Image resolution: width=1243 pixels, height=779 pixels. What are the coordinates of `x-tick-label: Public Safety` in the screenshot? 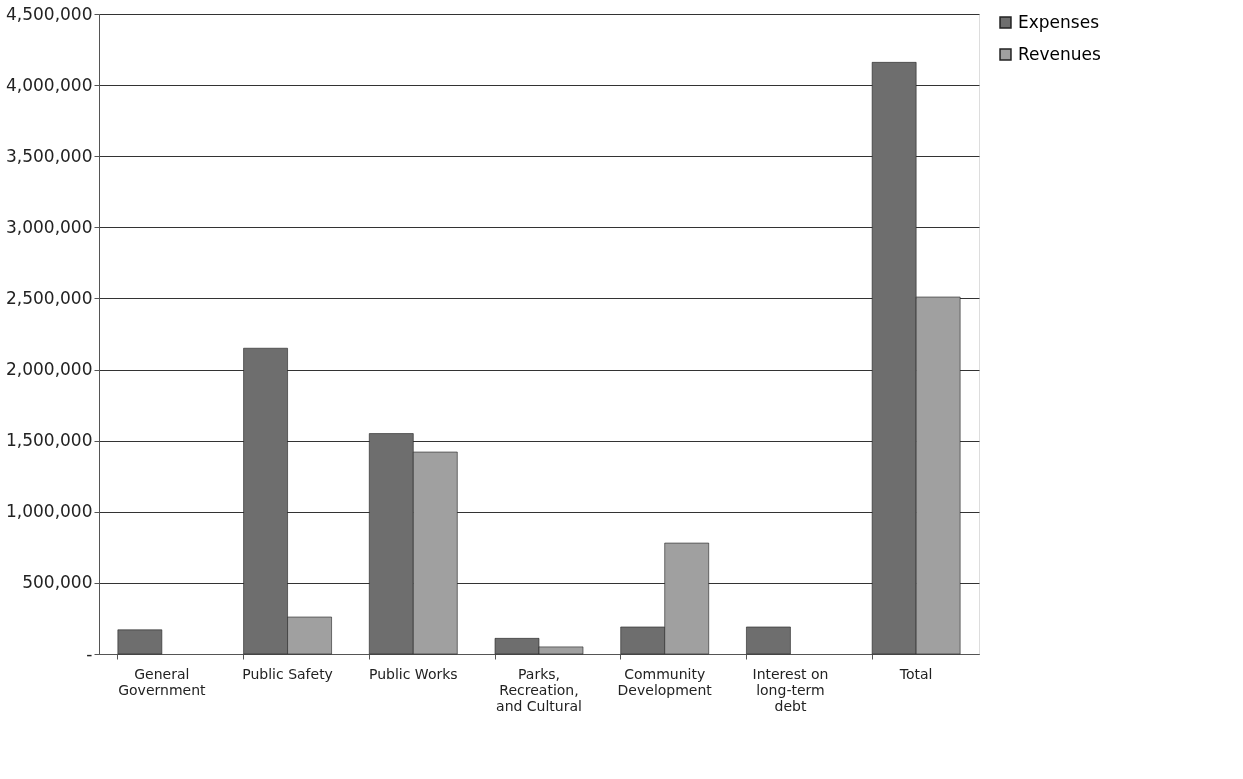 It's located at (287, 673).